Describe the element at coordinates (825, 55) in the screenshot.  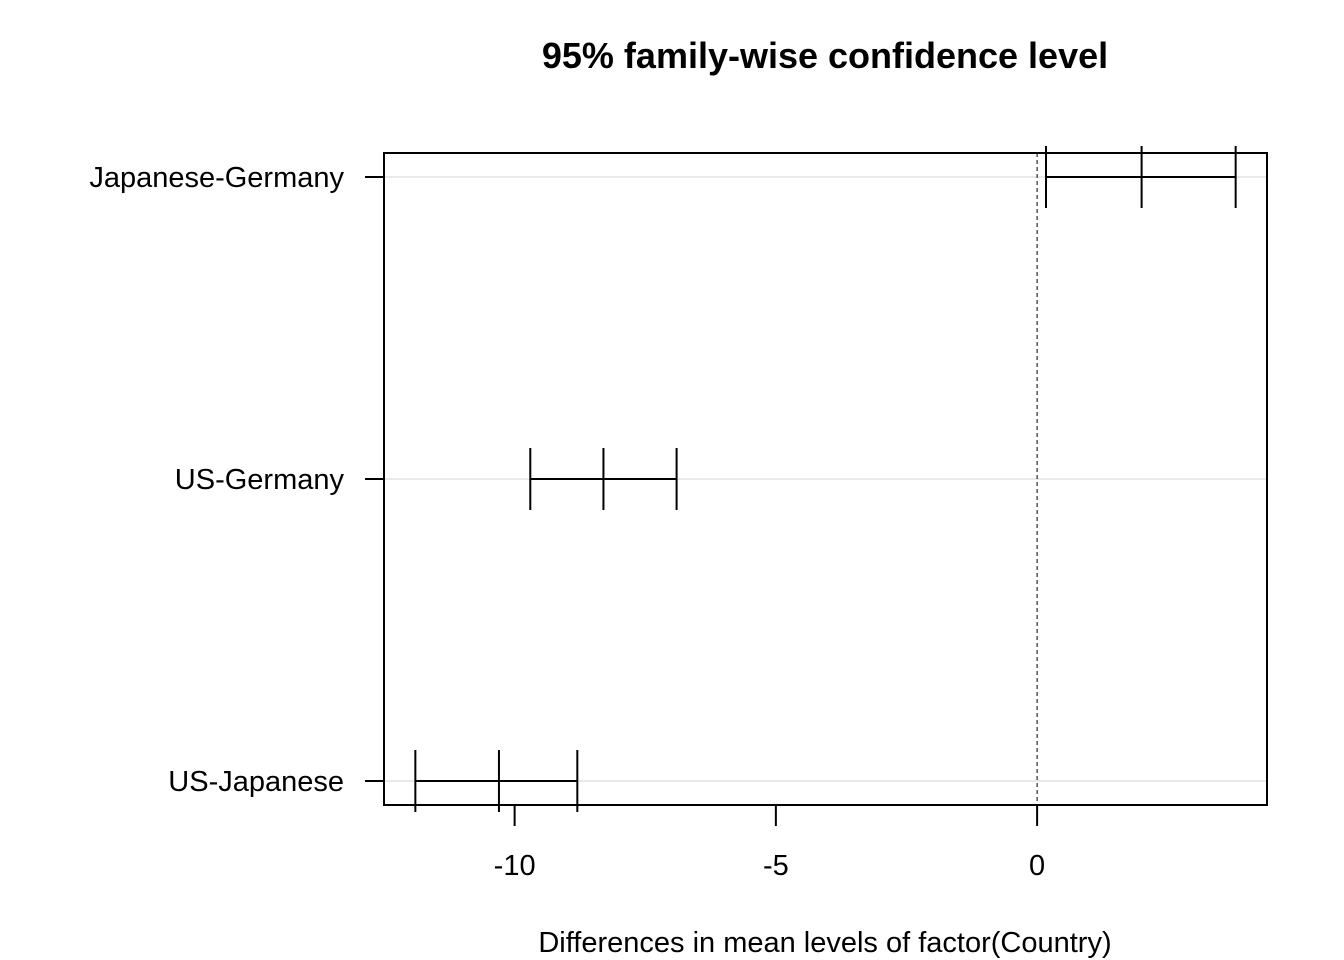
I see `chart-title: 95% family-wise confidence level` at that location.